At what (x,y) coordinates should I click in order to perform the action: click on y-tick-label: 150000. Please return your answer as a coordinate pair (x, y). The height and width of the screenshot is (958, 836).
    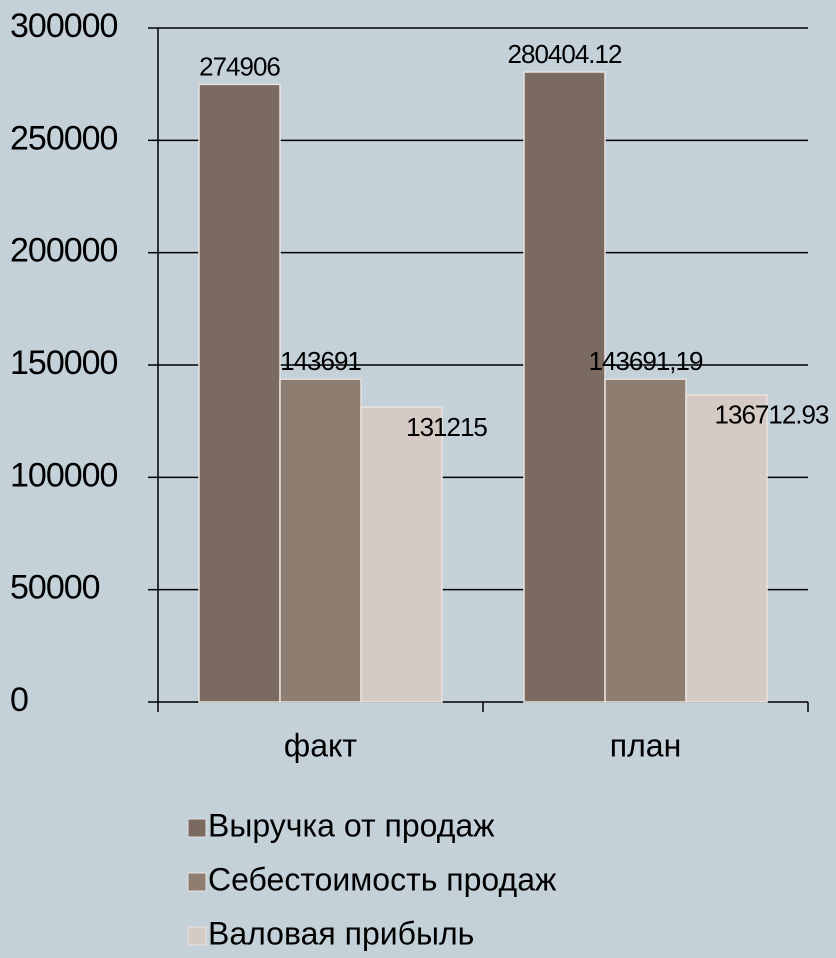
    Looking at the image, I should click on (64, 363).